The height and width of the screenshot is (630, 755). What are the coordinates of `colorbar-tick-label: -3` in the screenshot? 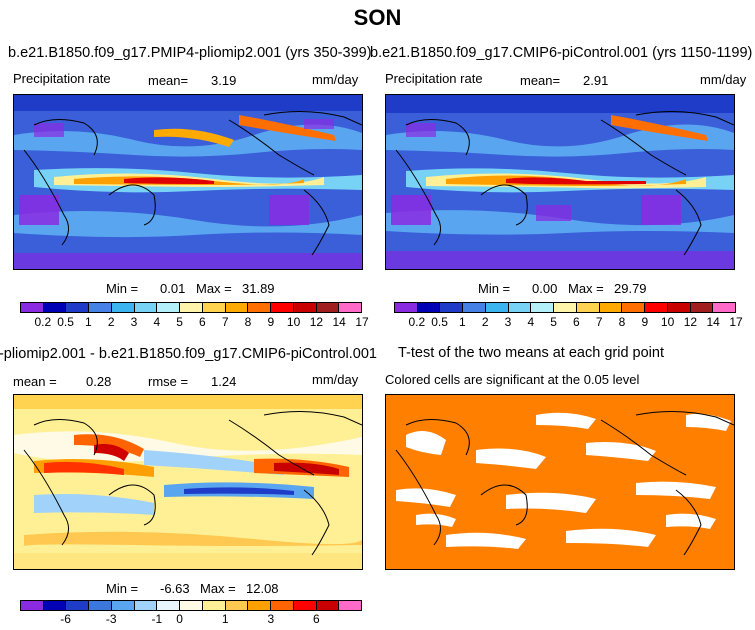 It's located at (111, 619).